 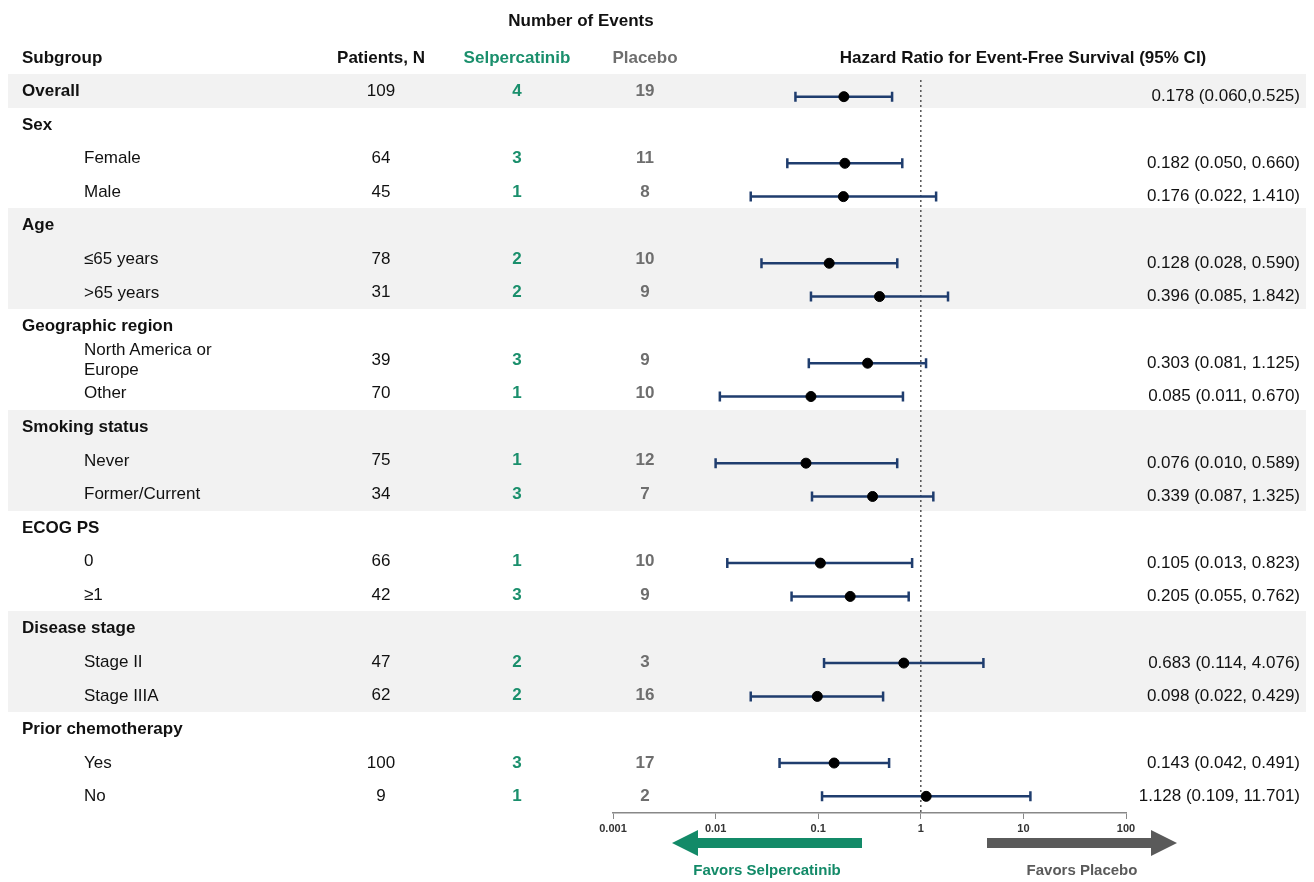 I want to click on text: 42, so click(x=381, y=594).